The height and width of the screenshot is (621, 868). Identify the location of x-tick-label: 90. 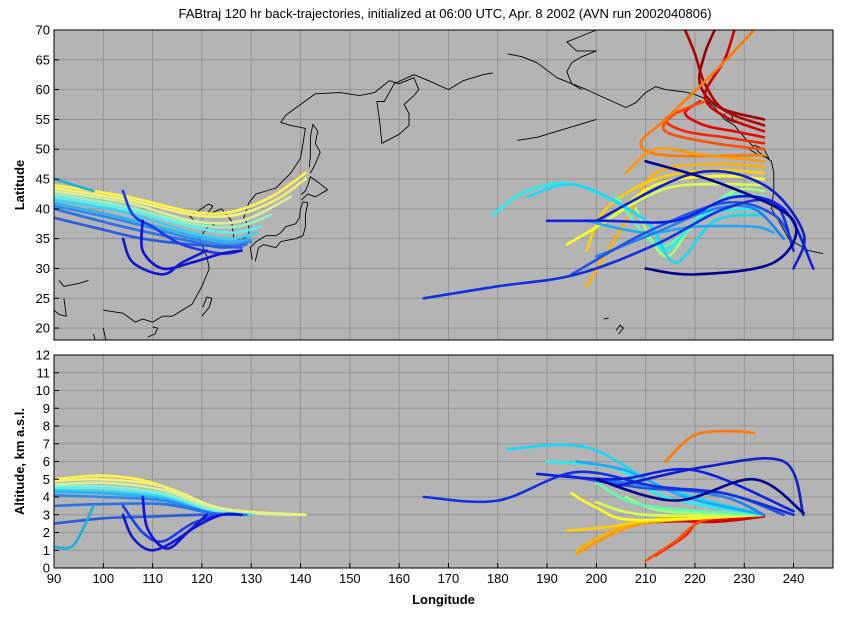
(54, 578).